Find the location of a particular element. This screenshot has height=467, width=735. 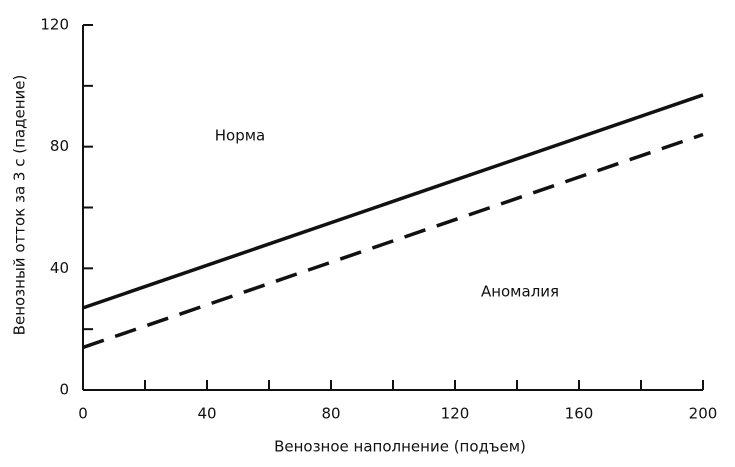

y-tick-label: 80 is located at coordinates (59, 146).